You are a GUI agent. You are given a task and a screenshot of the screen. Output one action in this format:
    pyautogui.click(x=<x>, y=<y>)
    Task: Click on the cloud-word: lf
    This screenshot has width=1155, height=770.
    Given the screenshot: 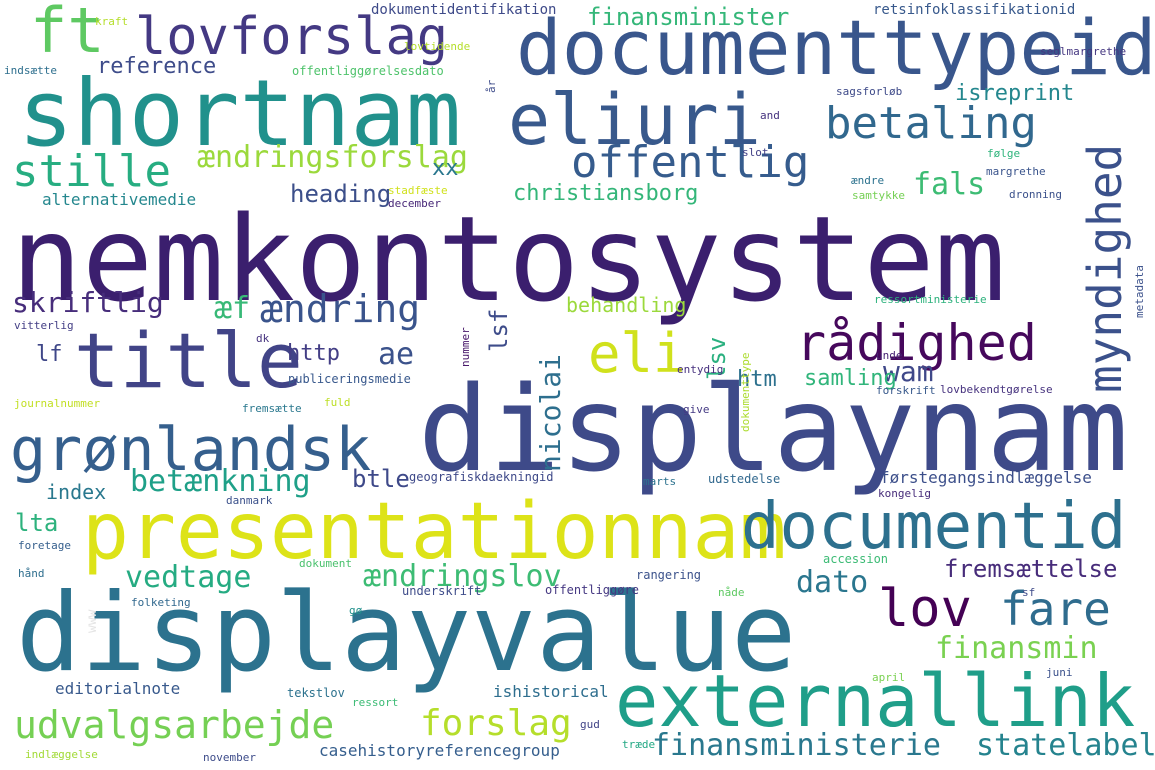 What is the action you would take?
    pyautogui.click(x=49, y=354)
    